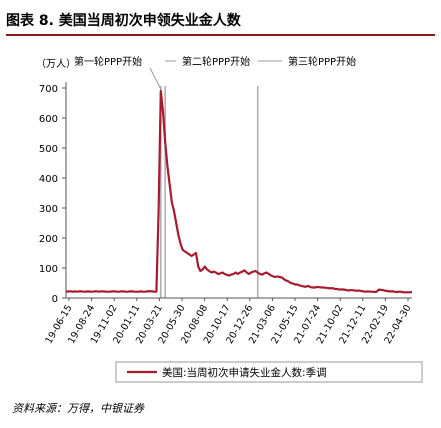 The width and height of the screenshot is (441, 428). Describe the element at coordinates (48, 149) in the screenshot. I see `y-tick-label: 500` at that location.